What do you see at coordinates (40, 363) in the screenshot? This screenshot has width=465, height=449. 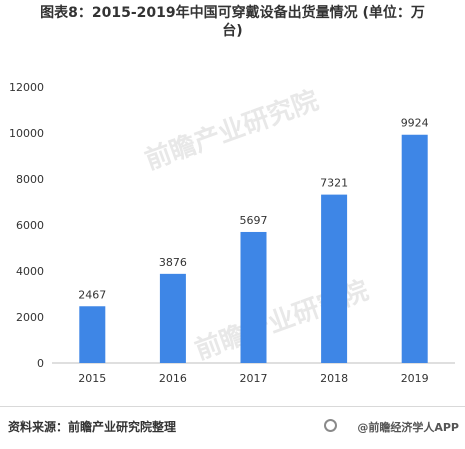 I see `y-tick-label: 0` at bounding box center [40, 363].